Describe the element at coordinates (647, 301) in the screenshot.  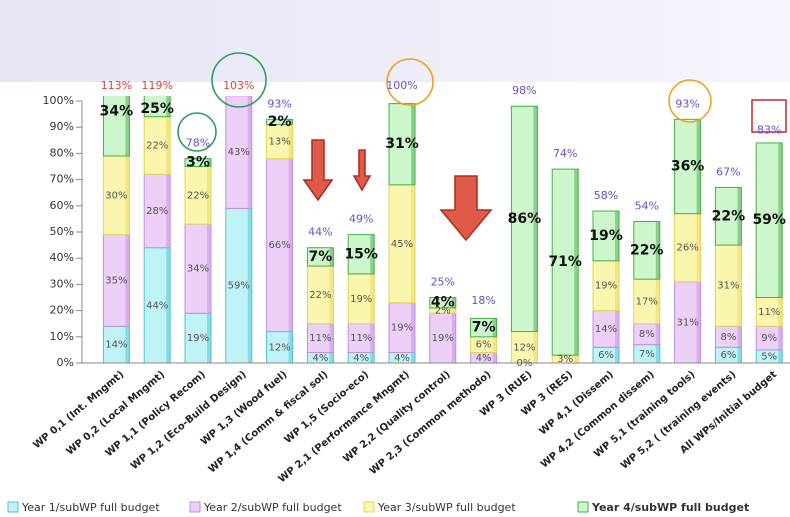
I see `data-label: 17%` at that location.